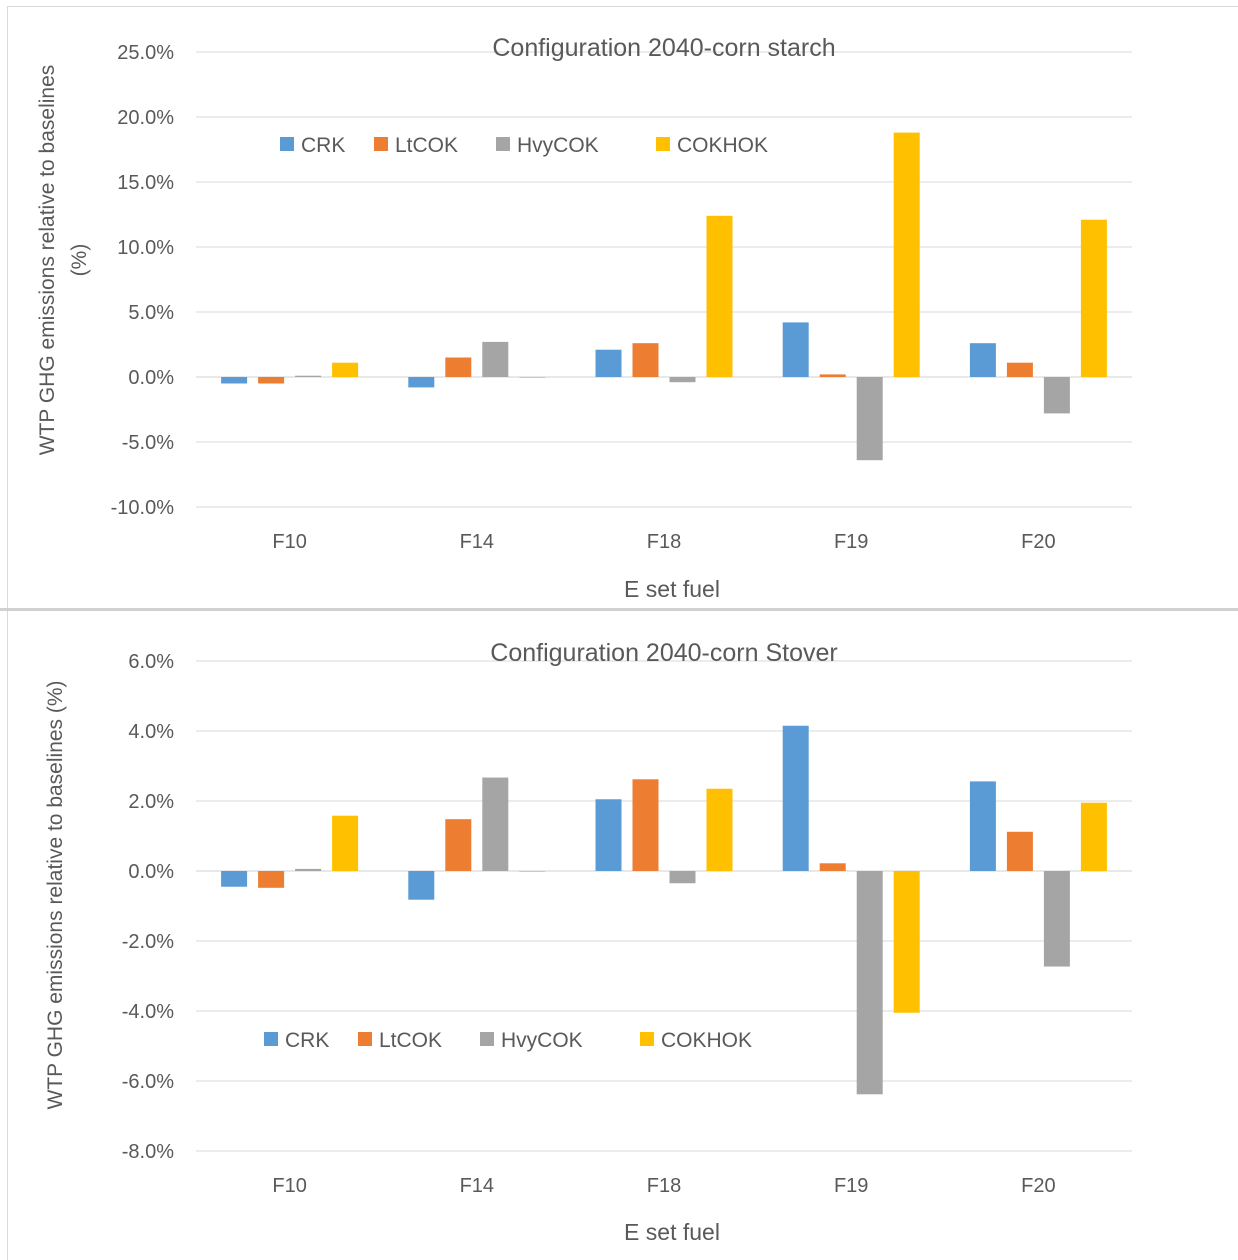 The width and height of the screenshot is (1238, 1260). What do you see at coordinates (47, 260) in the screenshot?
I see `y-axis-label: WTP GHG emissions relative to baselines` at bounding box center [47, 260].